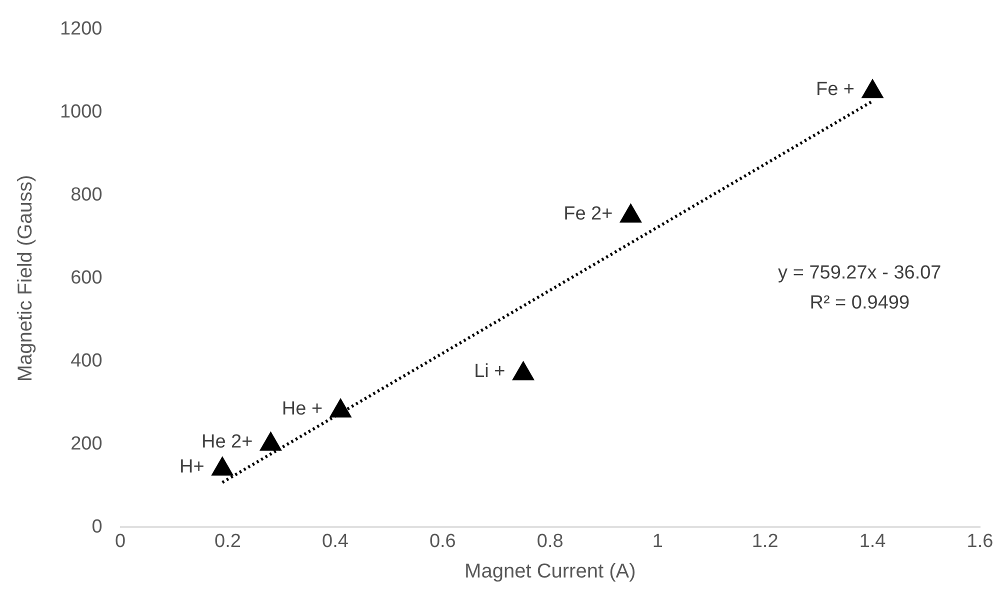 This screenshot has height=594, width=1000. I want to click on x-tick-label: 0.2, so click(227, 541).